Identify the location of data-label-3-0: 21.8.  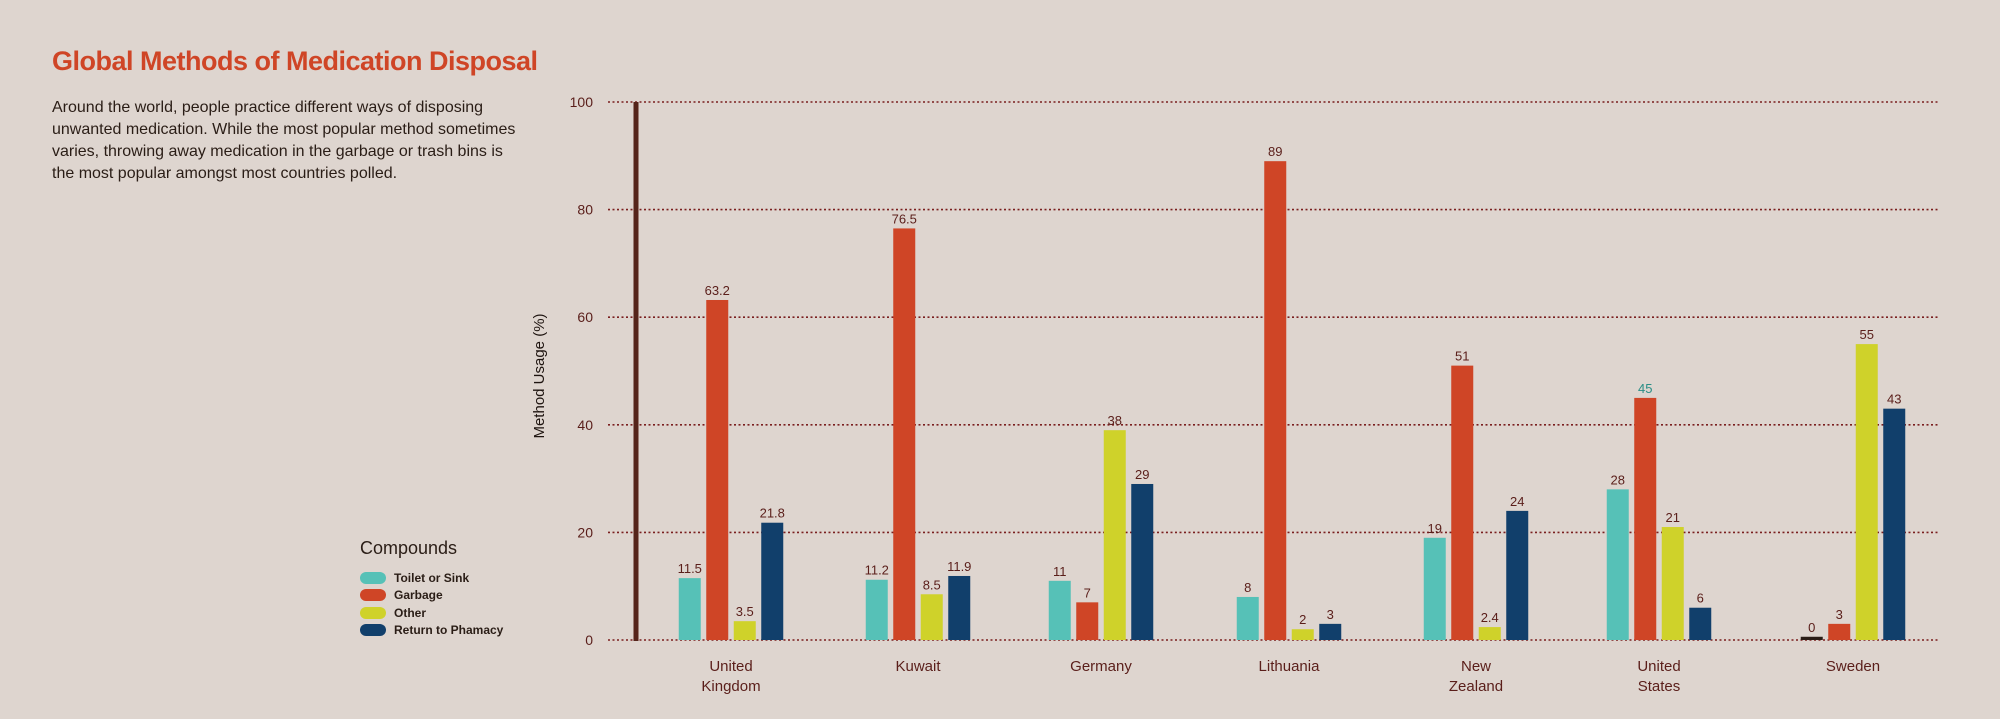
(772, 513).